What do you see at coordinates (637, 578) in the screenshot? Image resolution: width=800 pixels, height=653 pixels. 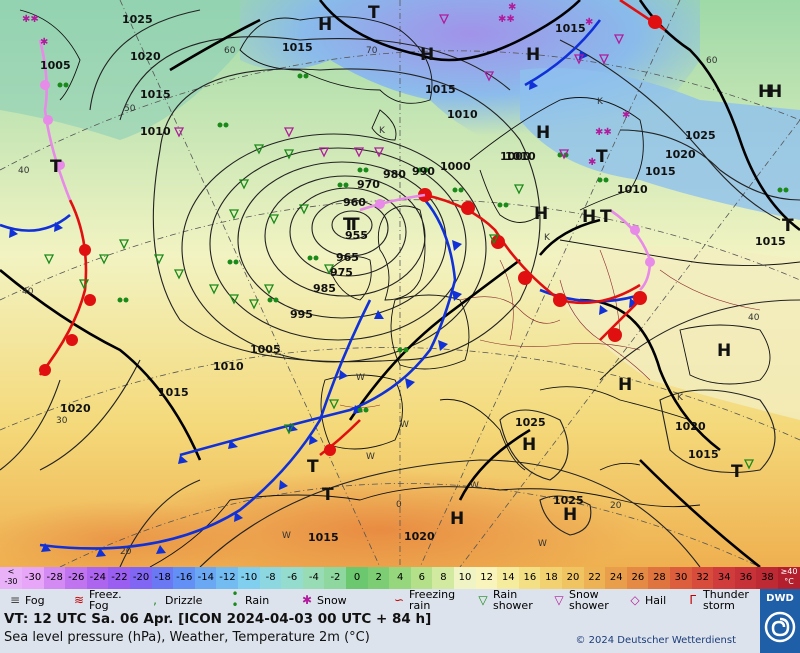 I see `scale-cell: 26` at bounding box center [637, 578].